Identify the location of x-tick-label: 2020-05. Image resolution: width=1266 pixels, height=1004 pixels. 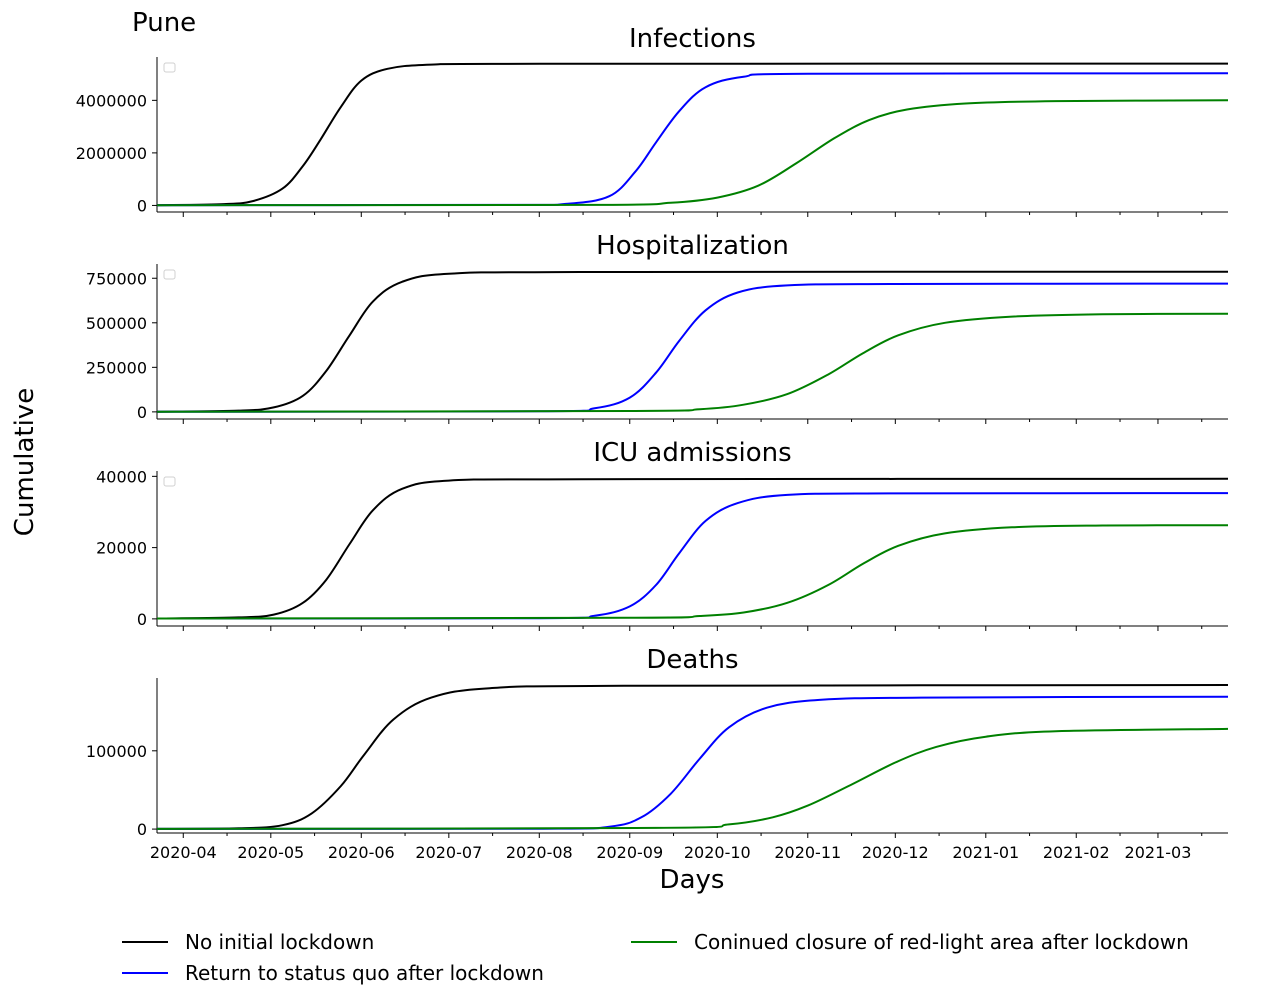
(270, 852).